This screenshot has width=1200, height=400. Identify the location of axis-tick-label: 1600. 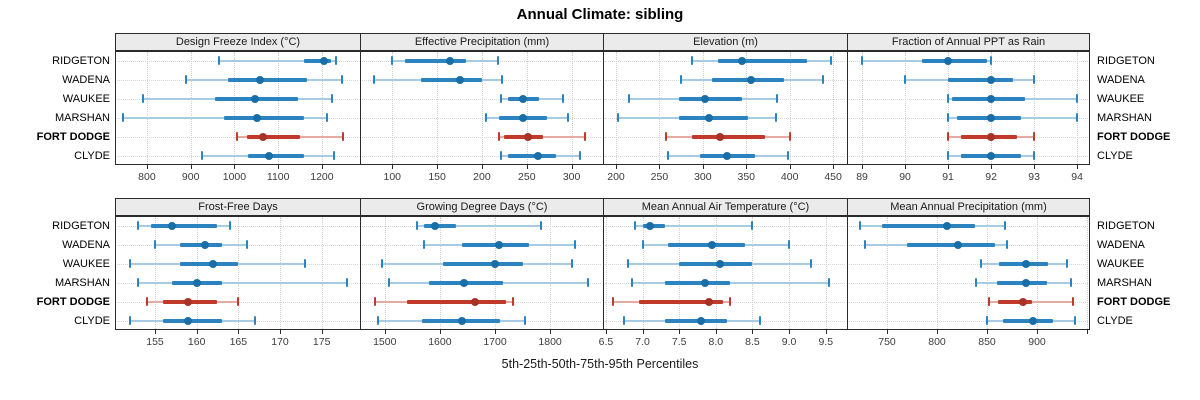
(440, 342).